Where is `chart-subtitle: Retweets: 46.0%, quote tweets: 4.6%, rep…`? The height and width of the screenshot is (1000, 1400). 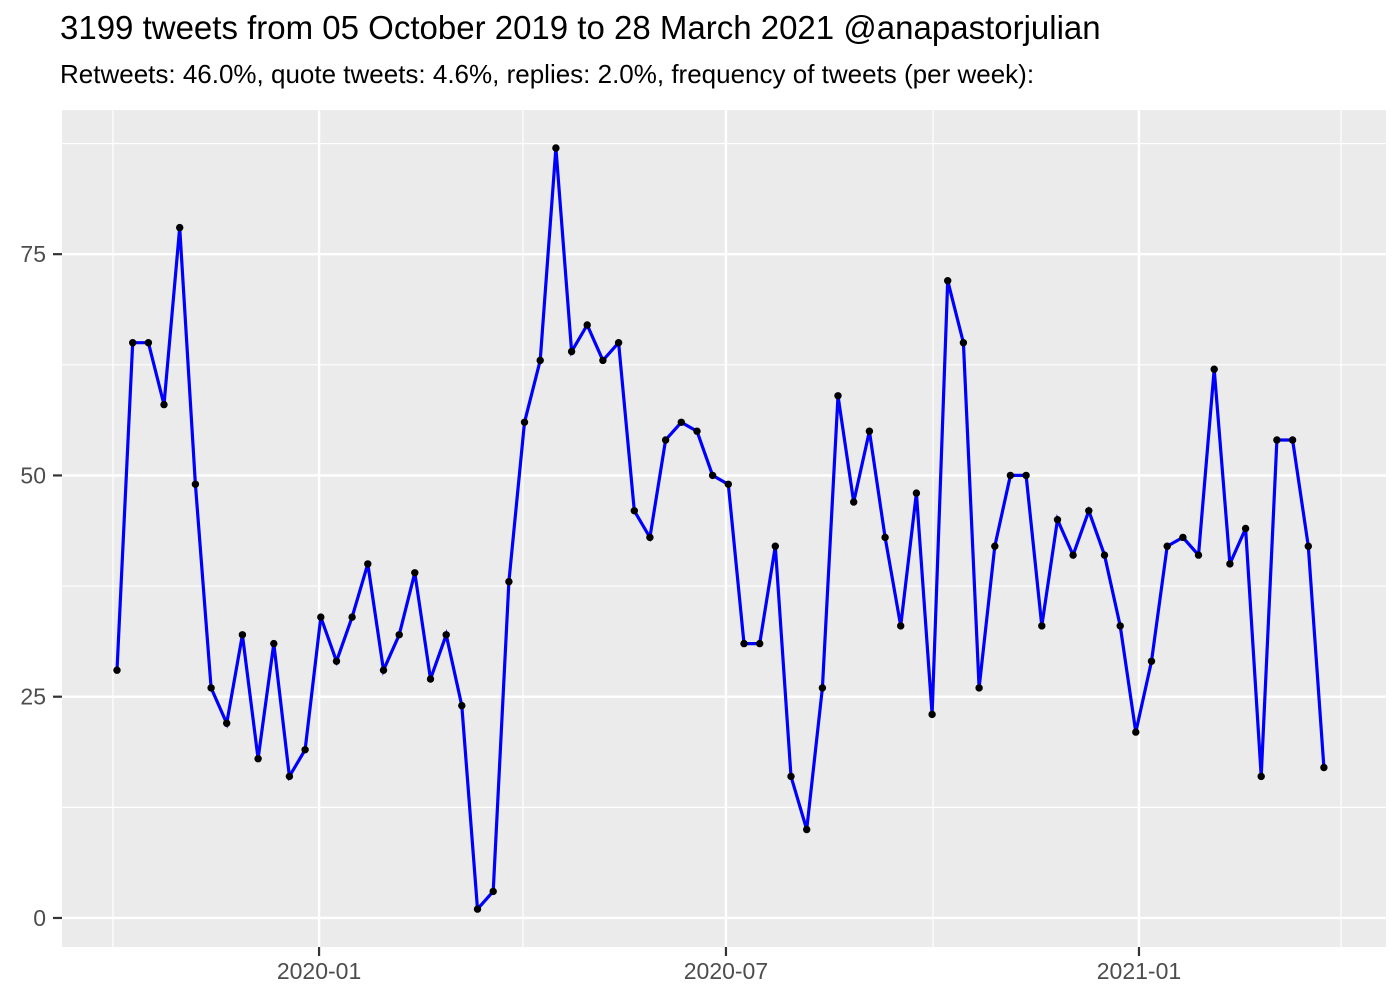
chart-subtitle: Retweets: 46.0%, quote tweets: 4.6%, rep… is located at coordinates (547, 74).